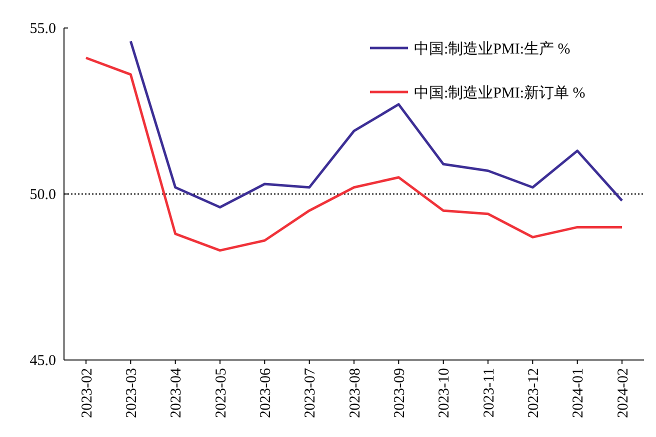  I want to click on x-tick-label: 2023-03, so click(132, 393).